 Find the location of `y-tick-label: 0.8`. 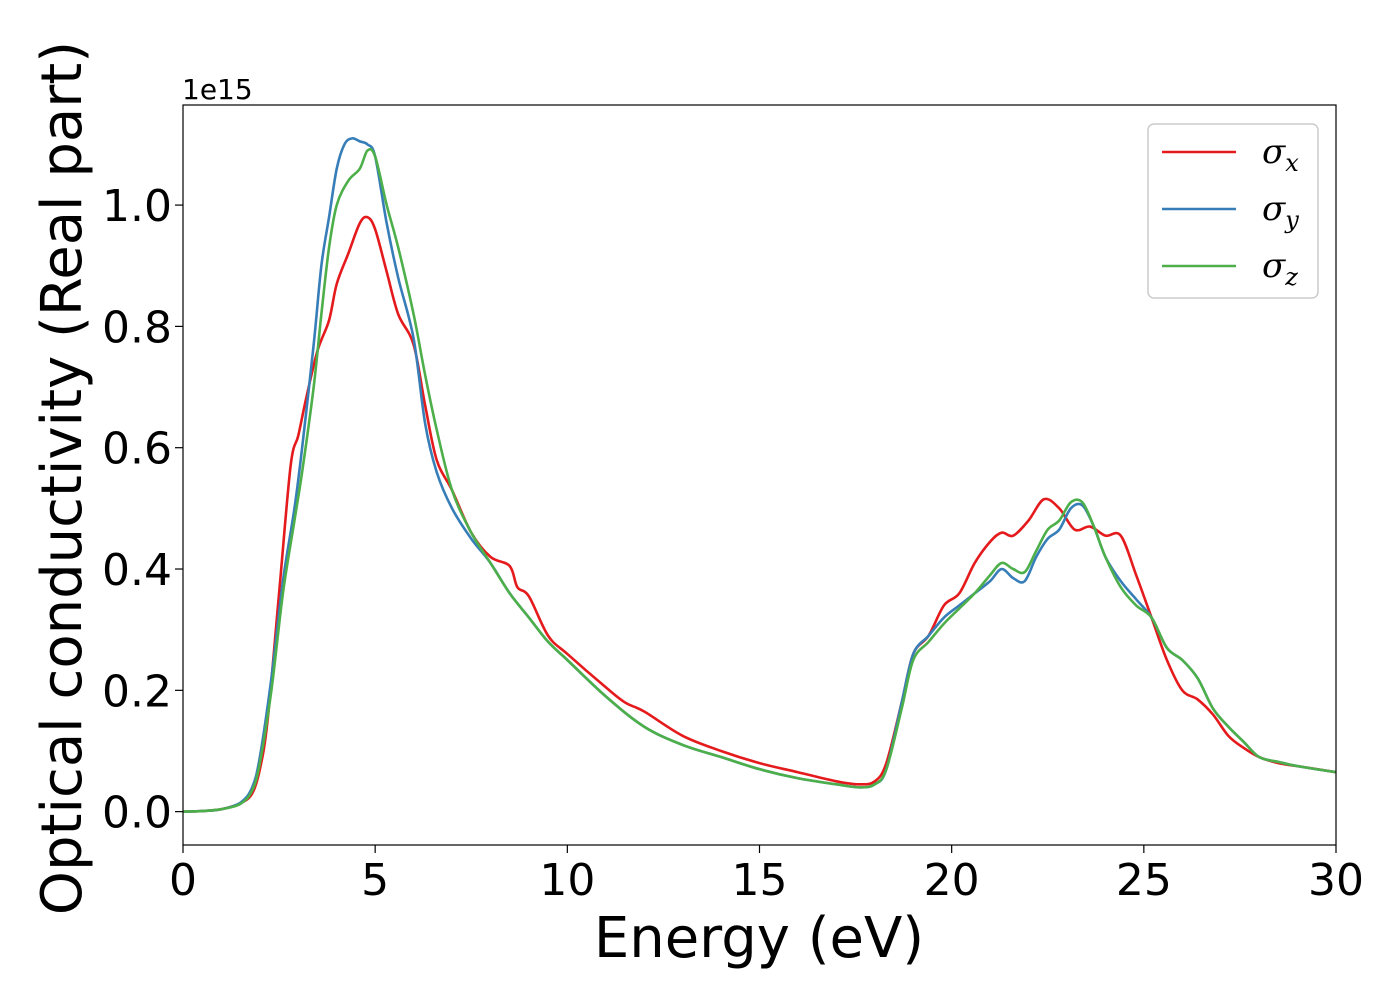

y-tick-label: 0.8 is located at coordinates (137, 327).